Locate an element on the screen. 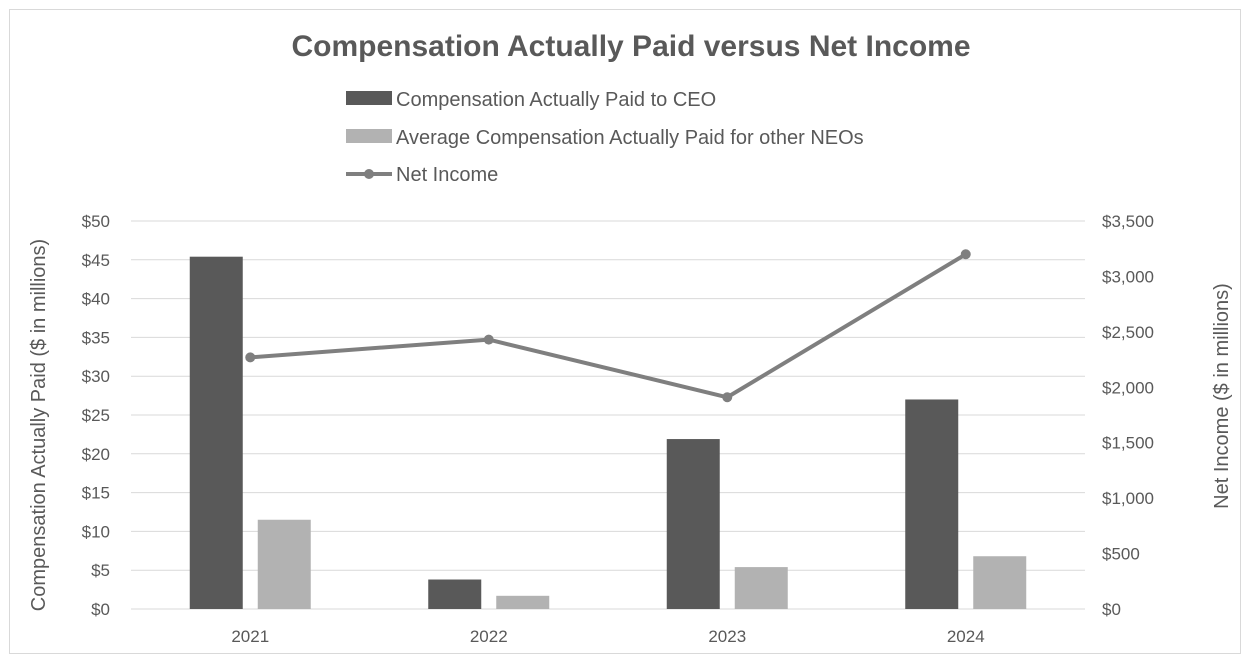 The width and height of the screenshot is (1251, 663). y-tick-label: $25 is located at coordinates (96, 415).